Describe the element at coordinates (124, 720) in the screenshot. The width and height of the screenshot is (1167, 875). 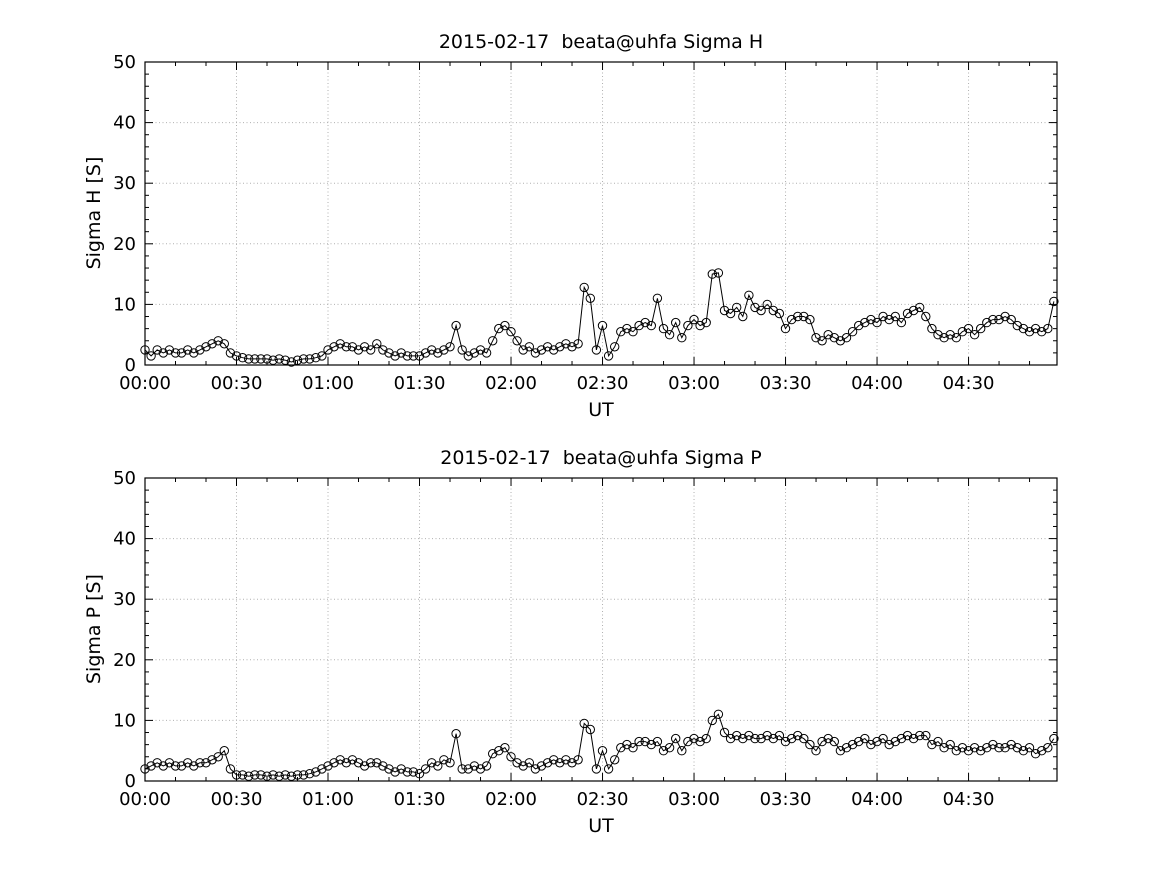
I see `y-tick-label: 10` at that location.